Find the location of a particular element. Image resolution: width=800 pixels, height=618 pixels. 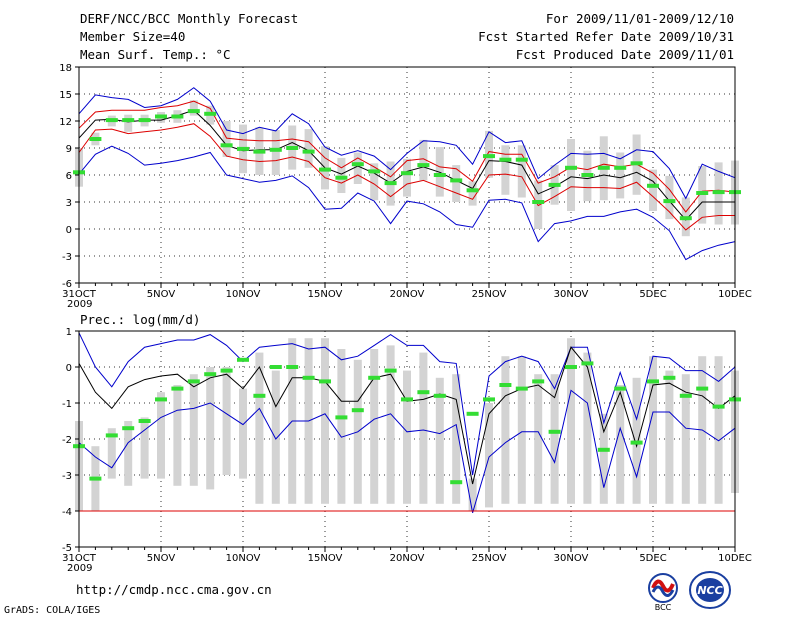

ncc-logo-text: NCC is located at coordinates (709, 590).